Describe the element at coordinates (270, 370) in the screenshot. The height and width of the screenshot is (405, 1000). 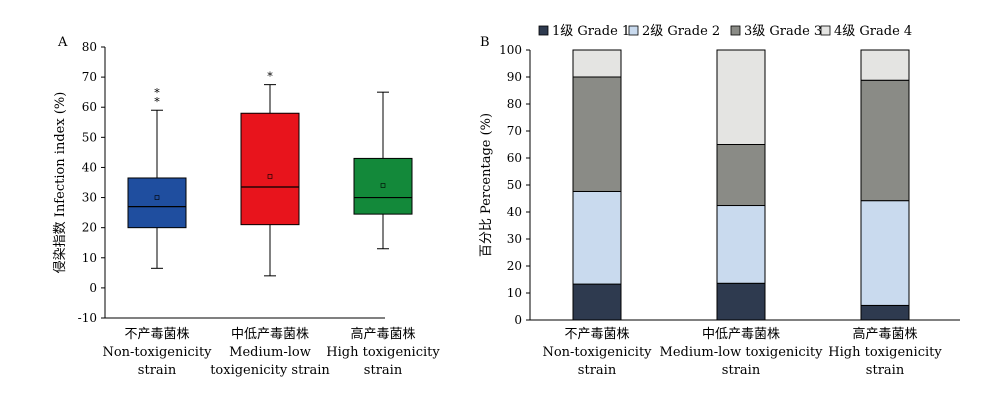
I see `category-label: toxigenicity strain` at that location.